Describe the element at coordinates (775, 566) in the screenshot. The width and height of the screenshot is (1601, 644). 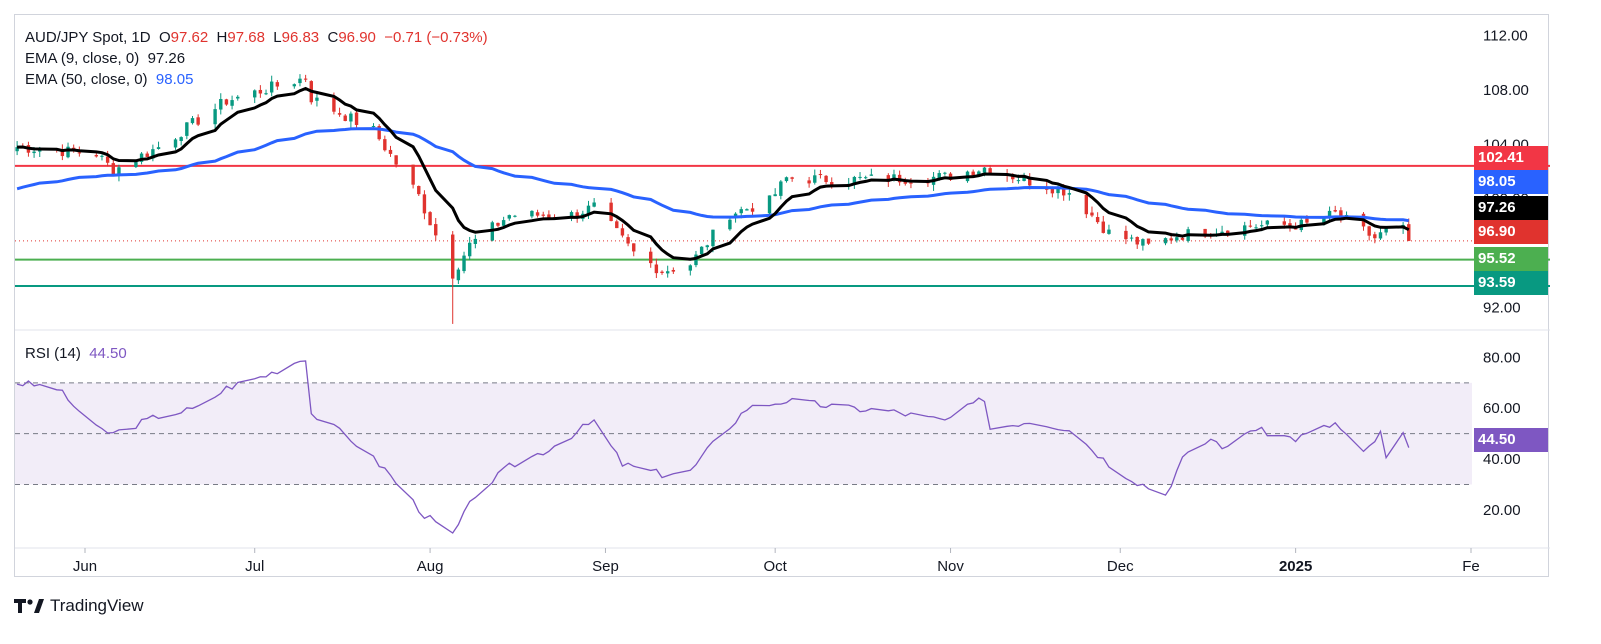
I see `time-axis-tick-Oct: Oct` at that location.